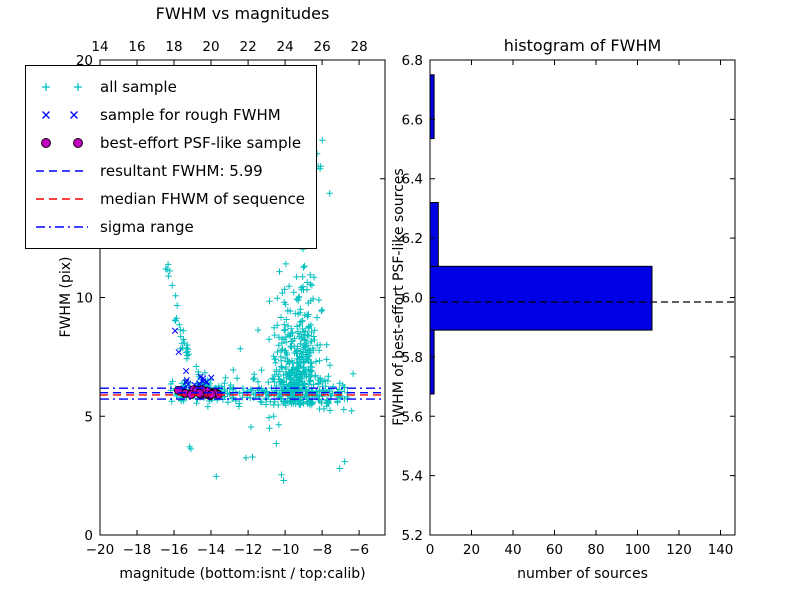 The width and height of the screenshot is (800, 600). What do you see at coordinates (136, 47) in the screenshot?
I see `tick-label: 16` at bounding box center [136, 47].